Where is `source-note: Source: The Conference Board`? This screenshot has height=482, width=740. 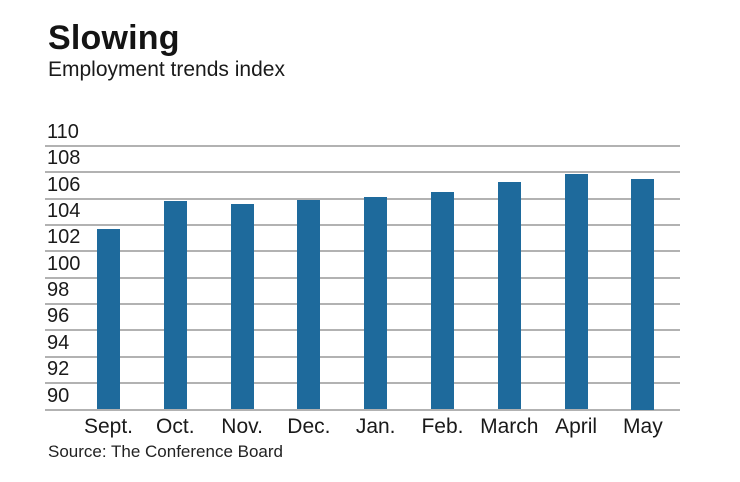
source-note: Source: The Conference Board is located at coordinates (165, 451).